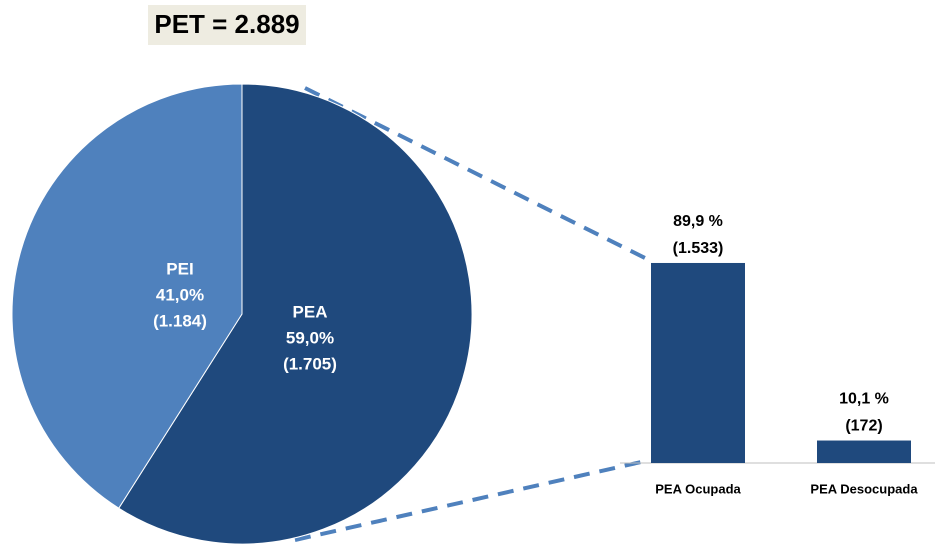  I want to click on bar-percent: 89,9 %, so click(698, 221).